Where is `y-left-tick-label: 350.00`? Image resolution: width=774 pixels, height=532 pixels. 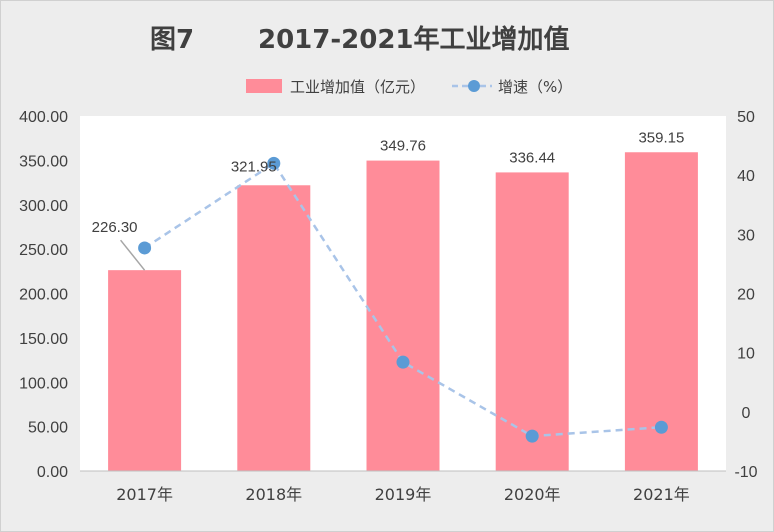
y-left-tick-label: 350.00 is located at coordinates (43, 161).